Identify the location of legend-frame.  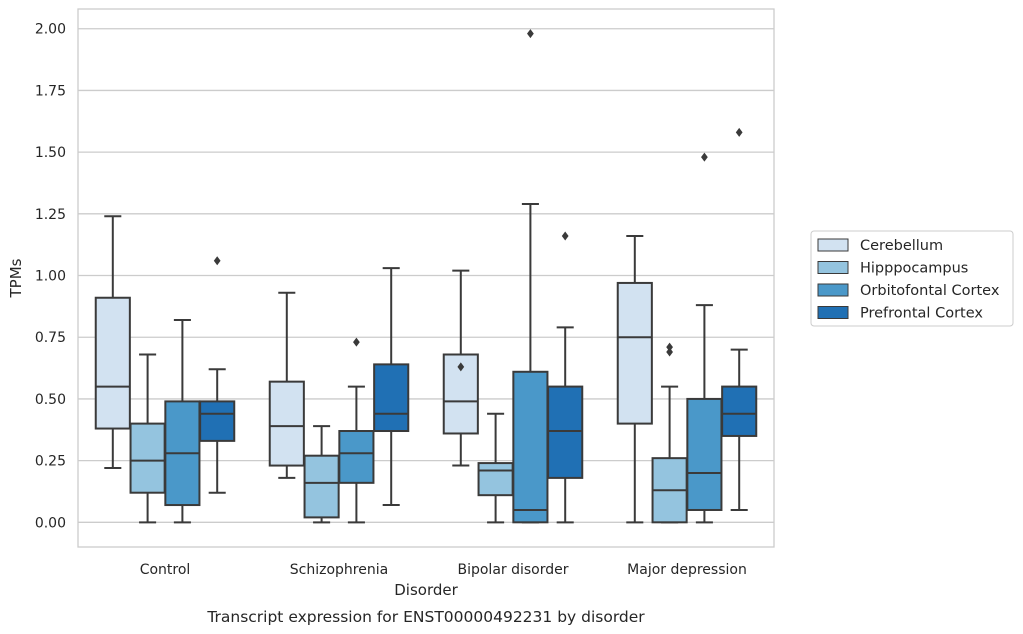
(912, 278).